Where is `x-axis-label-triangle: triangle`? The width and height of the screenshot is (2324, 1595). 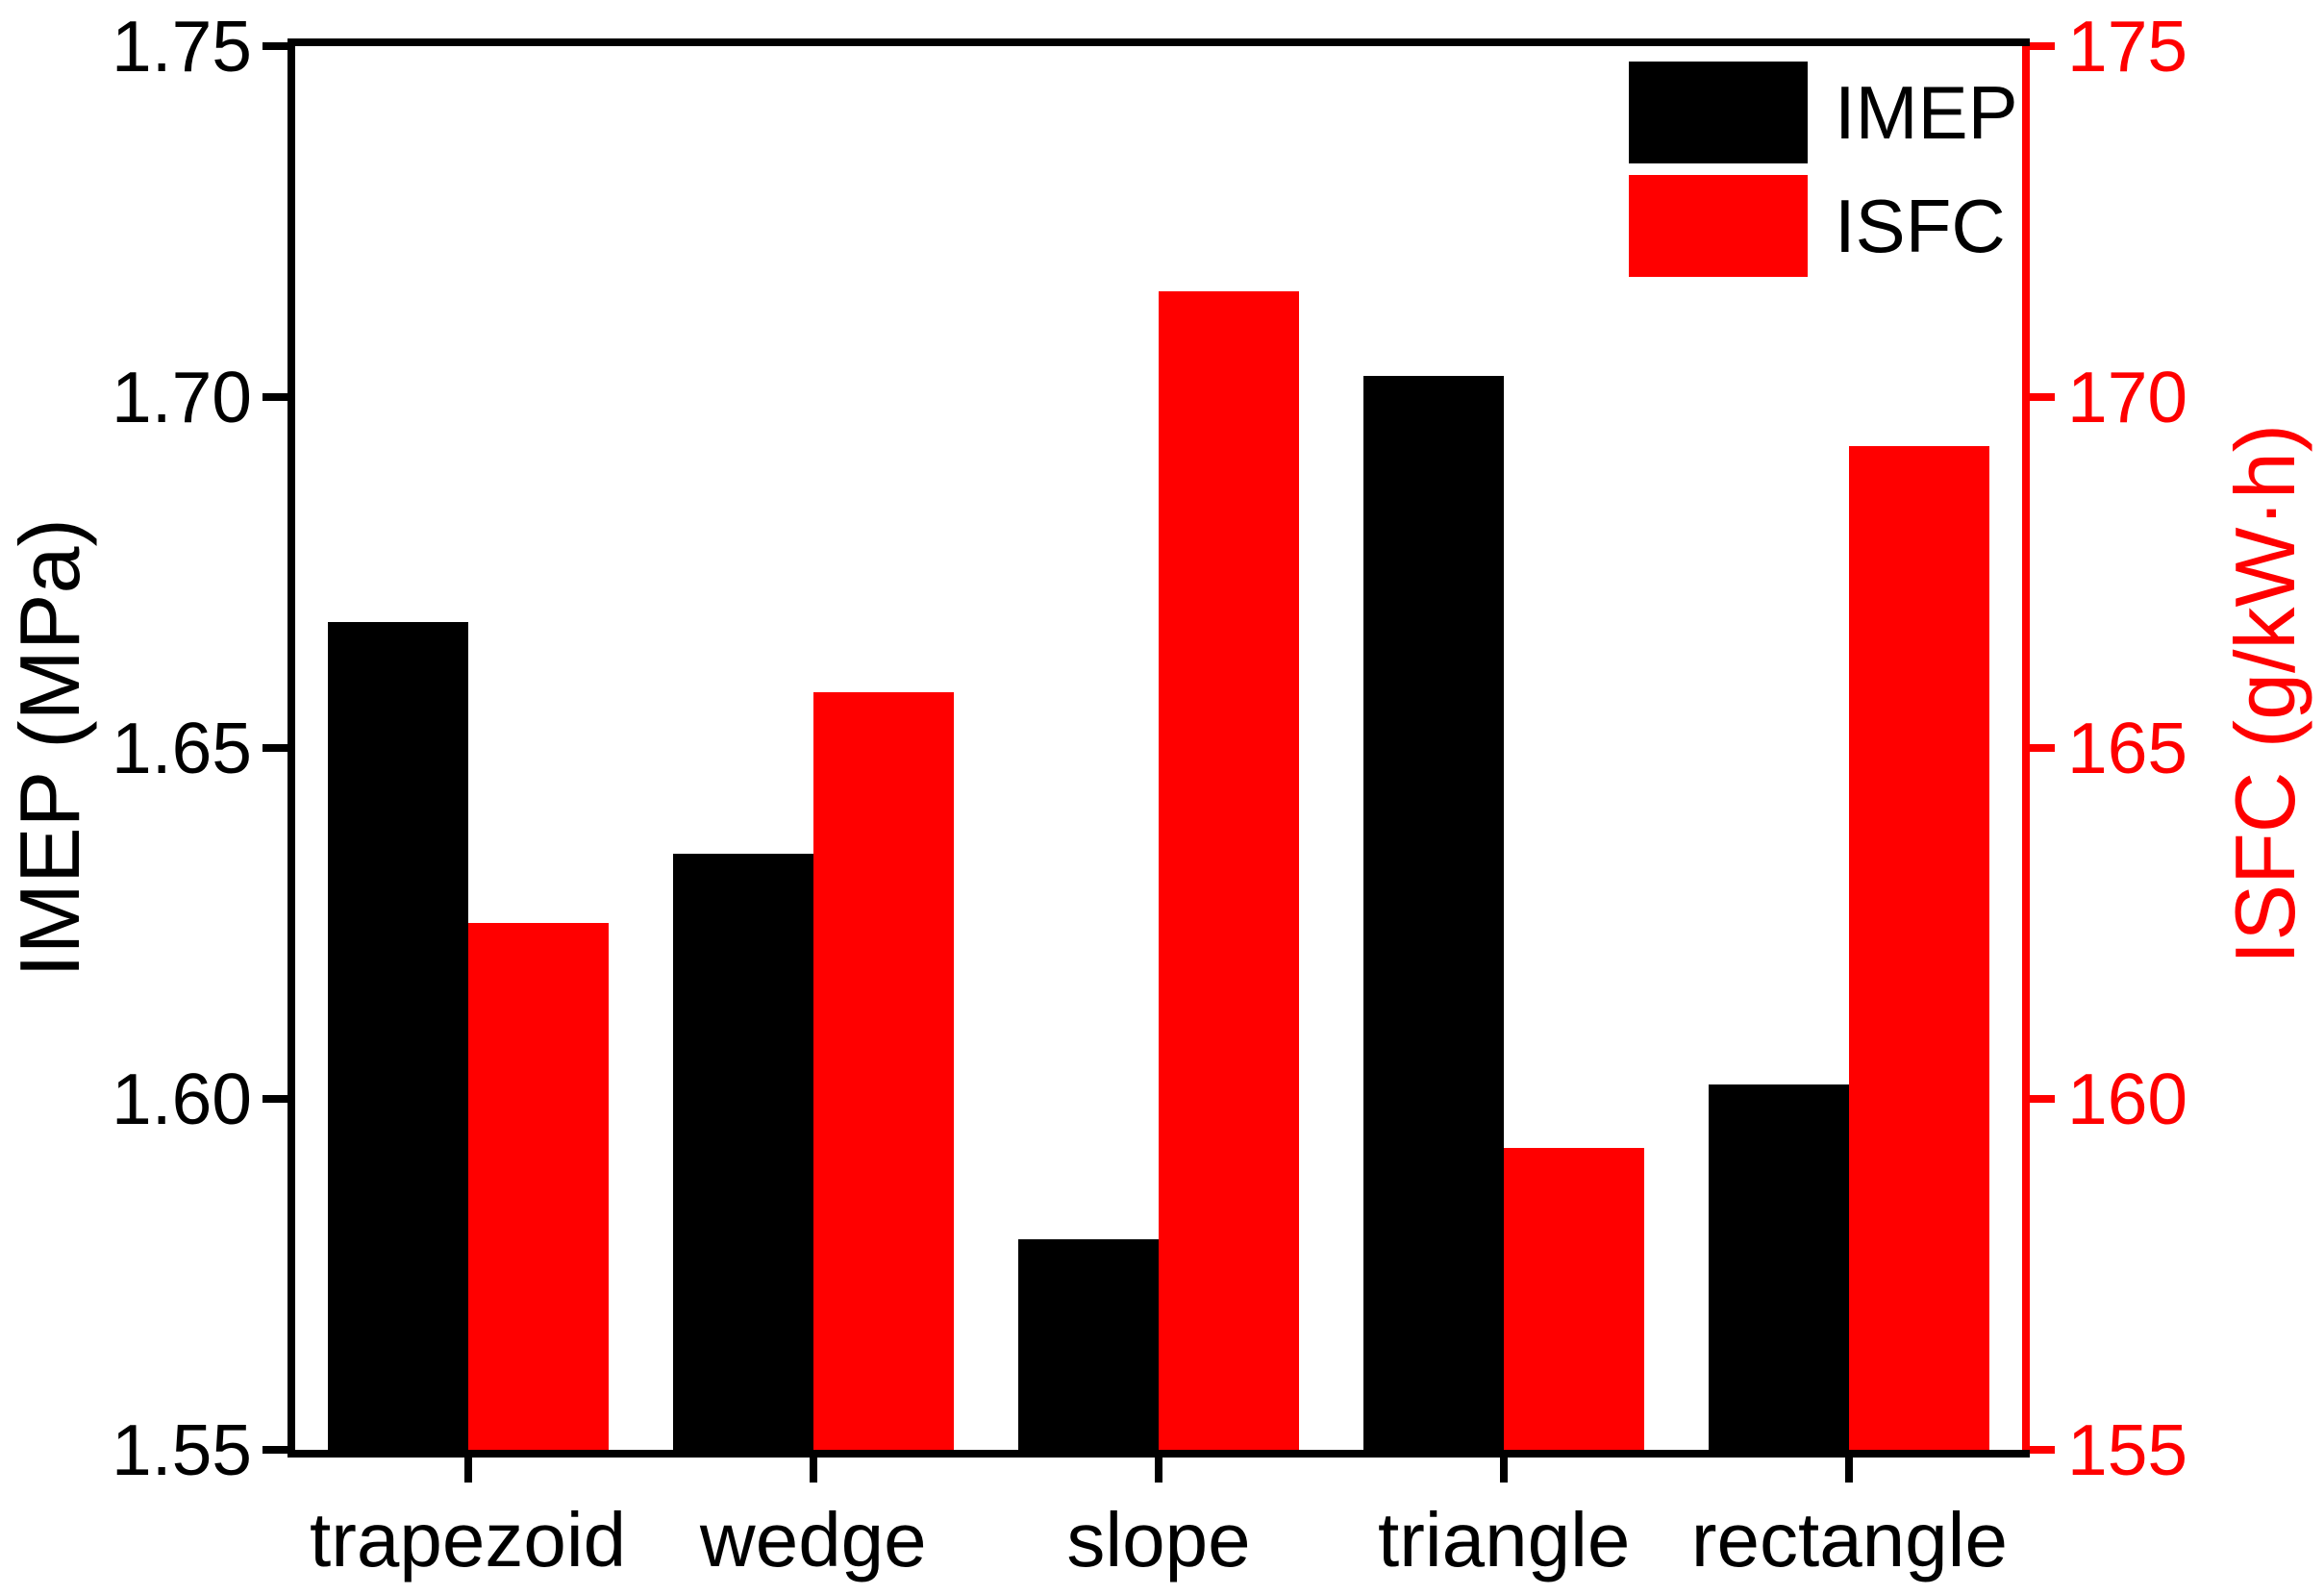 x-axis-label-triangle: triangle is located at coordinates (1504, 1540).